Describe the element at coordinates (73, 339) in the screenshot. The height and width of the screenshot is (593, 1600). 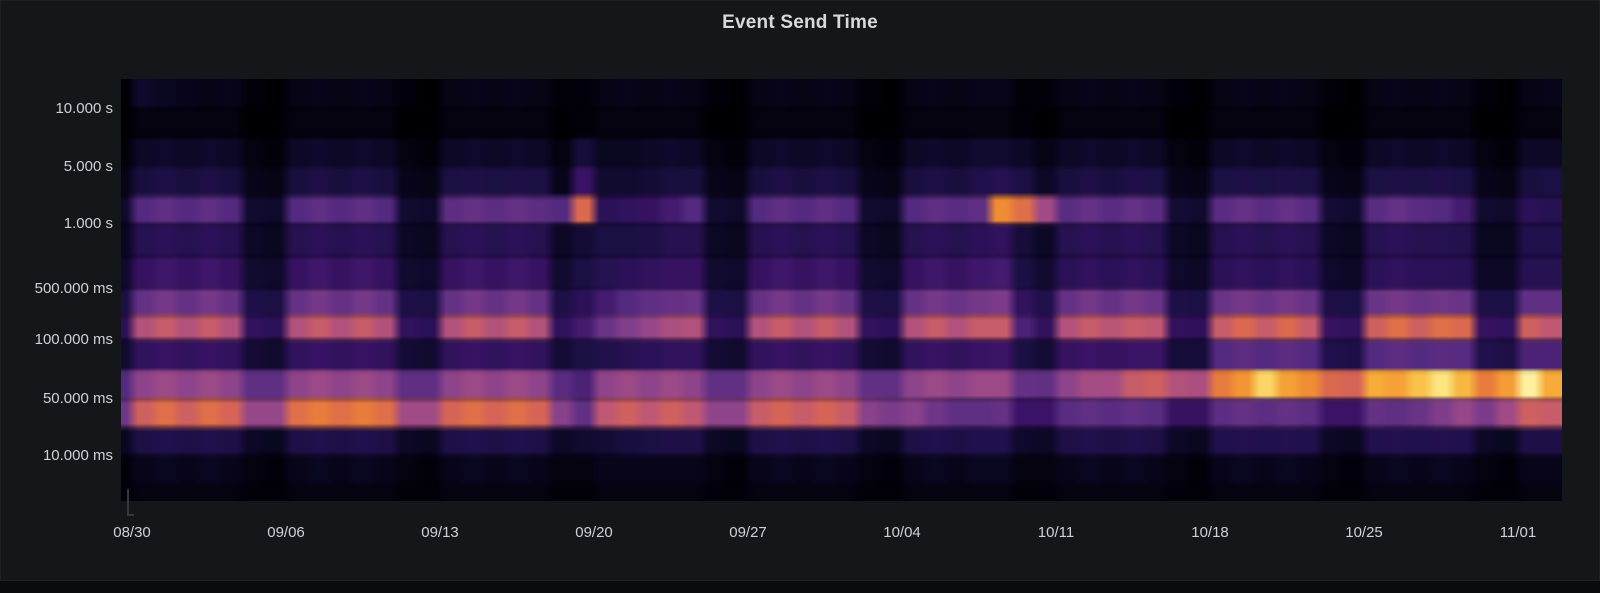
I see `y-tick-label: 100.000 ms` at that location.